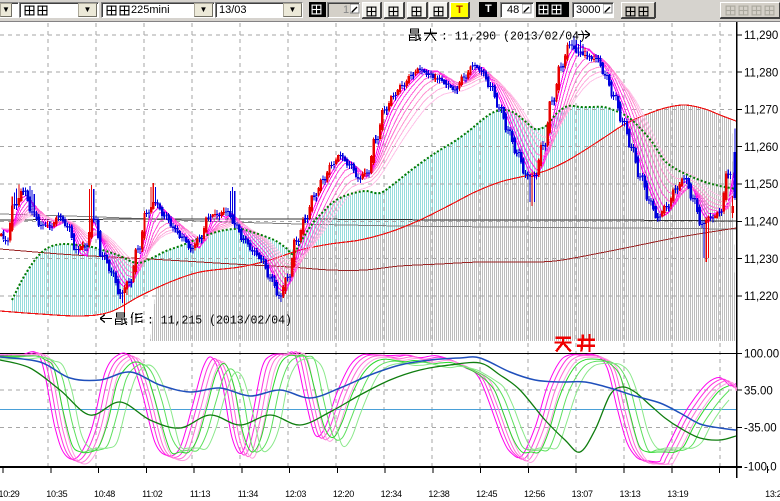 Image resolution: width=780 pixels, height=501 pixels. I want to click on svg-text: 100.00, so click(761, 355).